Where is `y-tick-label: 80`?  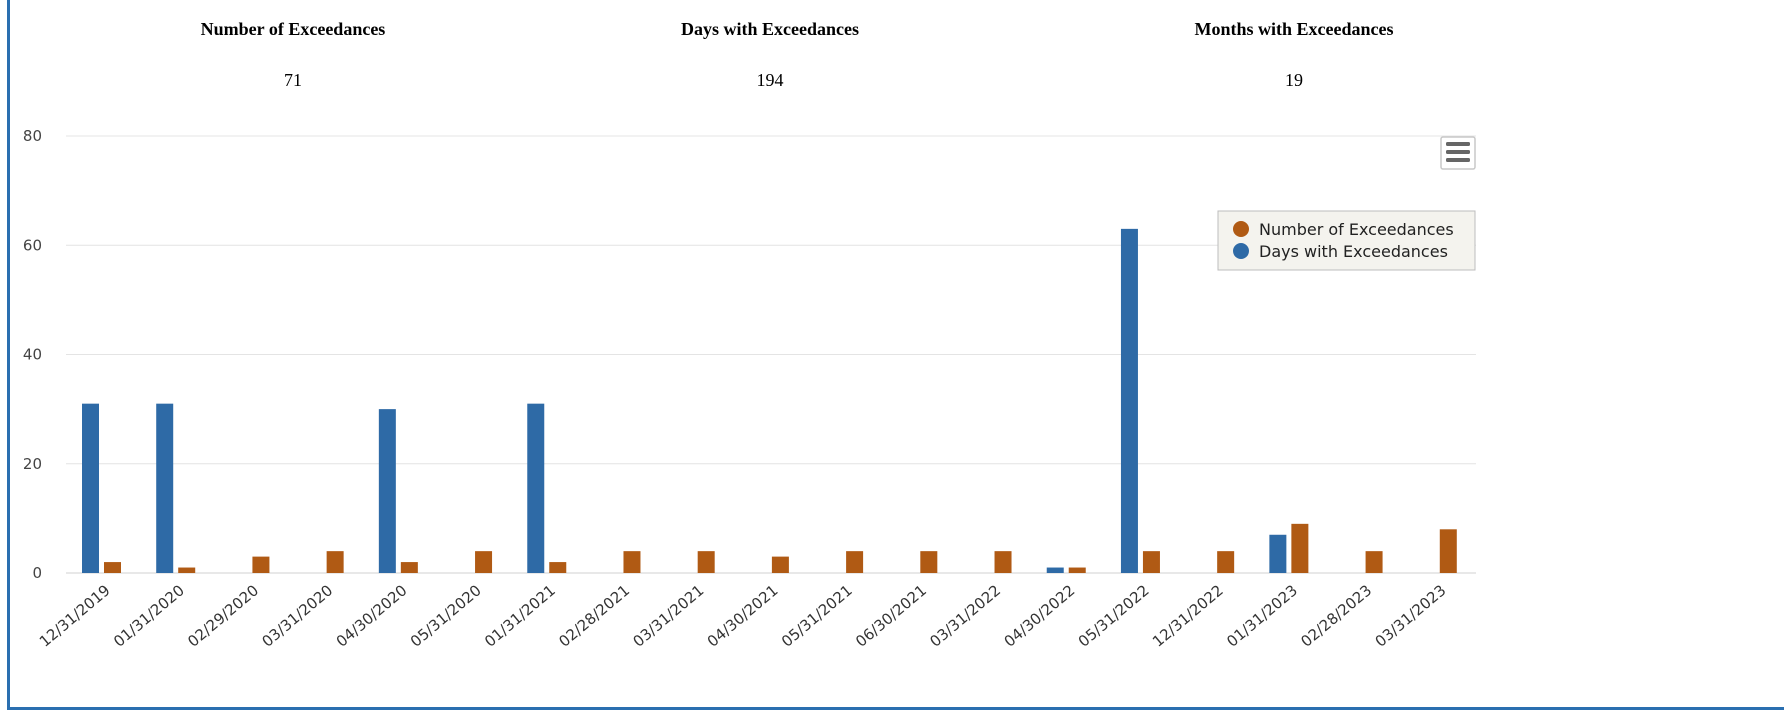
y-tick-label: 80 is located at coordinates (32, 136).